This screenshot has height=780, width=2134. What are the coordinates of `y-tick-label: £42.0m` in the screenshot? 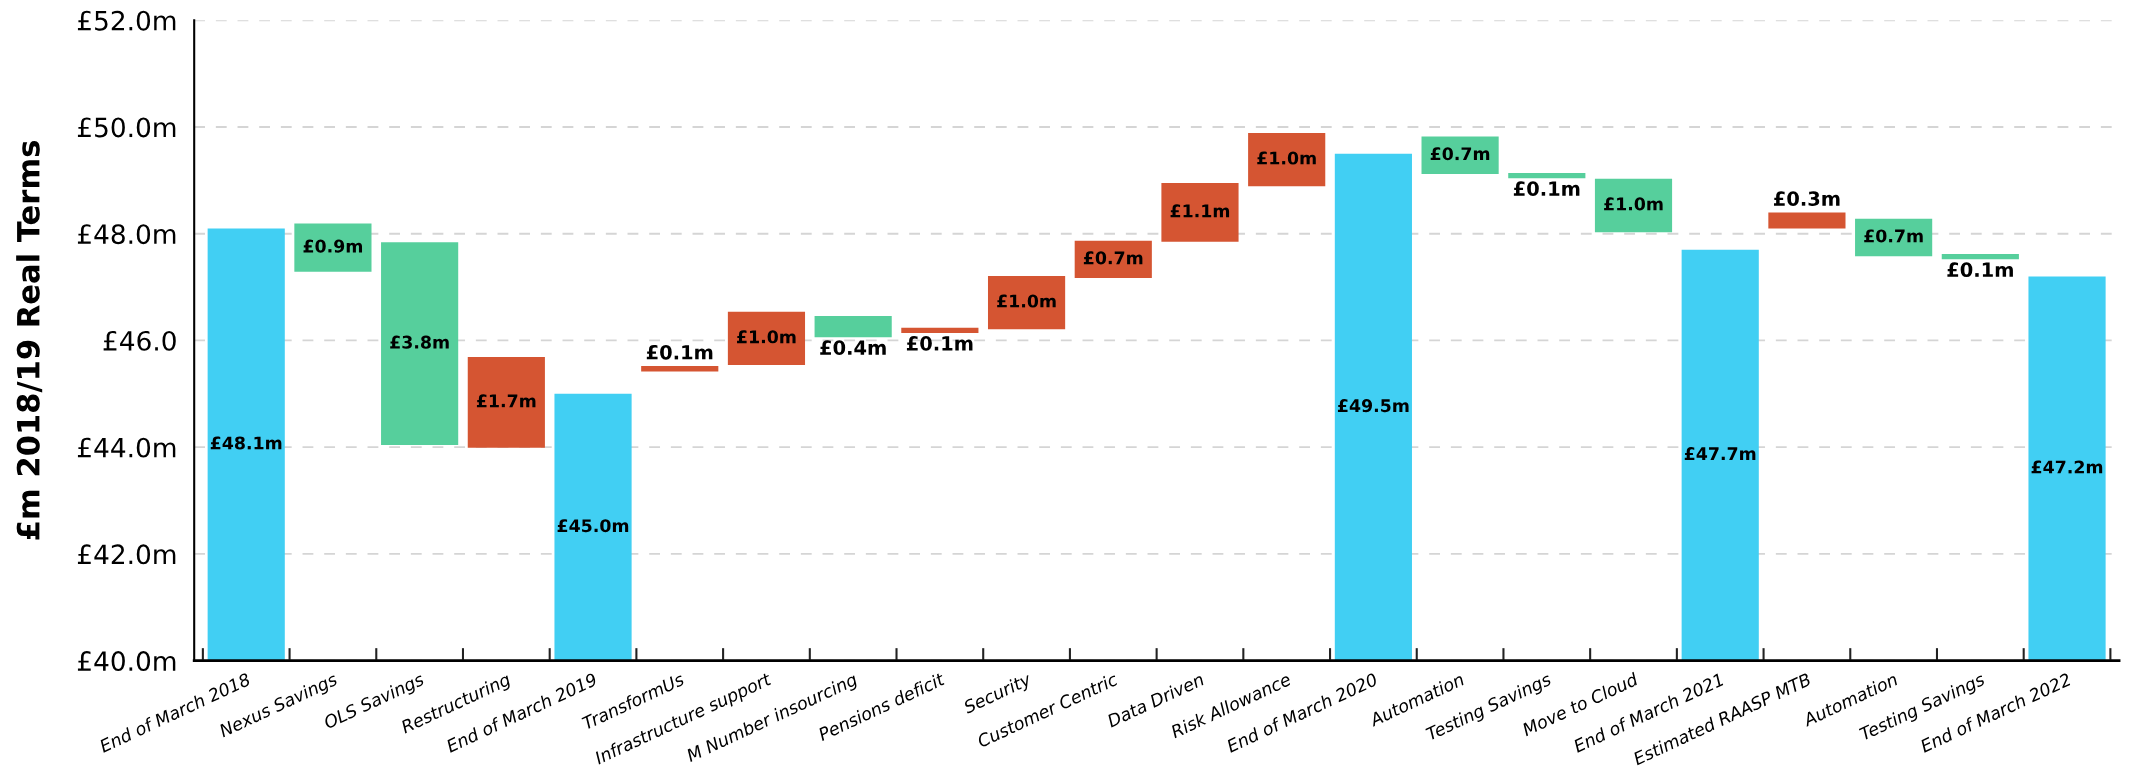 It's located at (126, 554).